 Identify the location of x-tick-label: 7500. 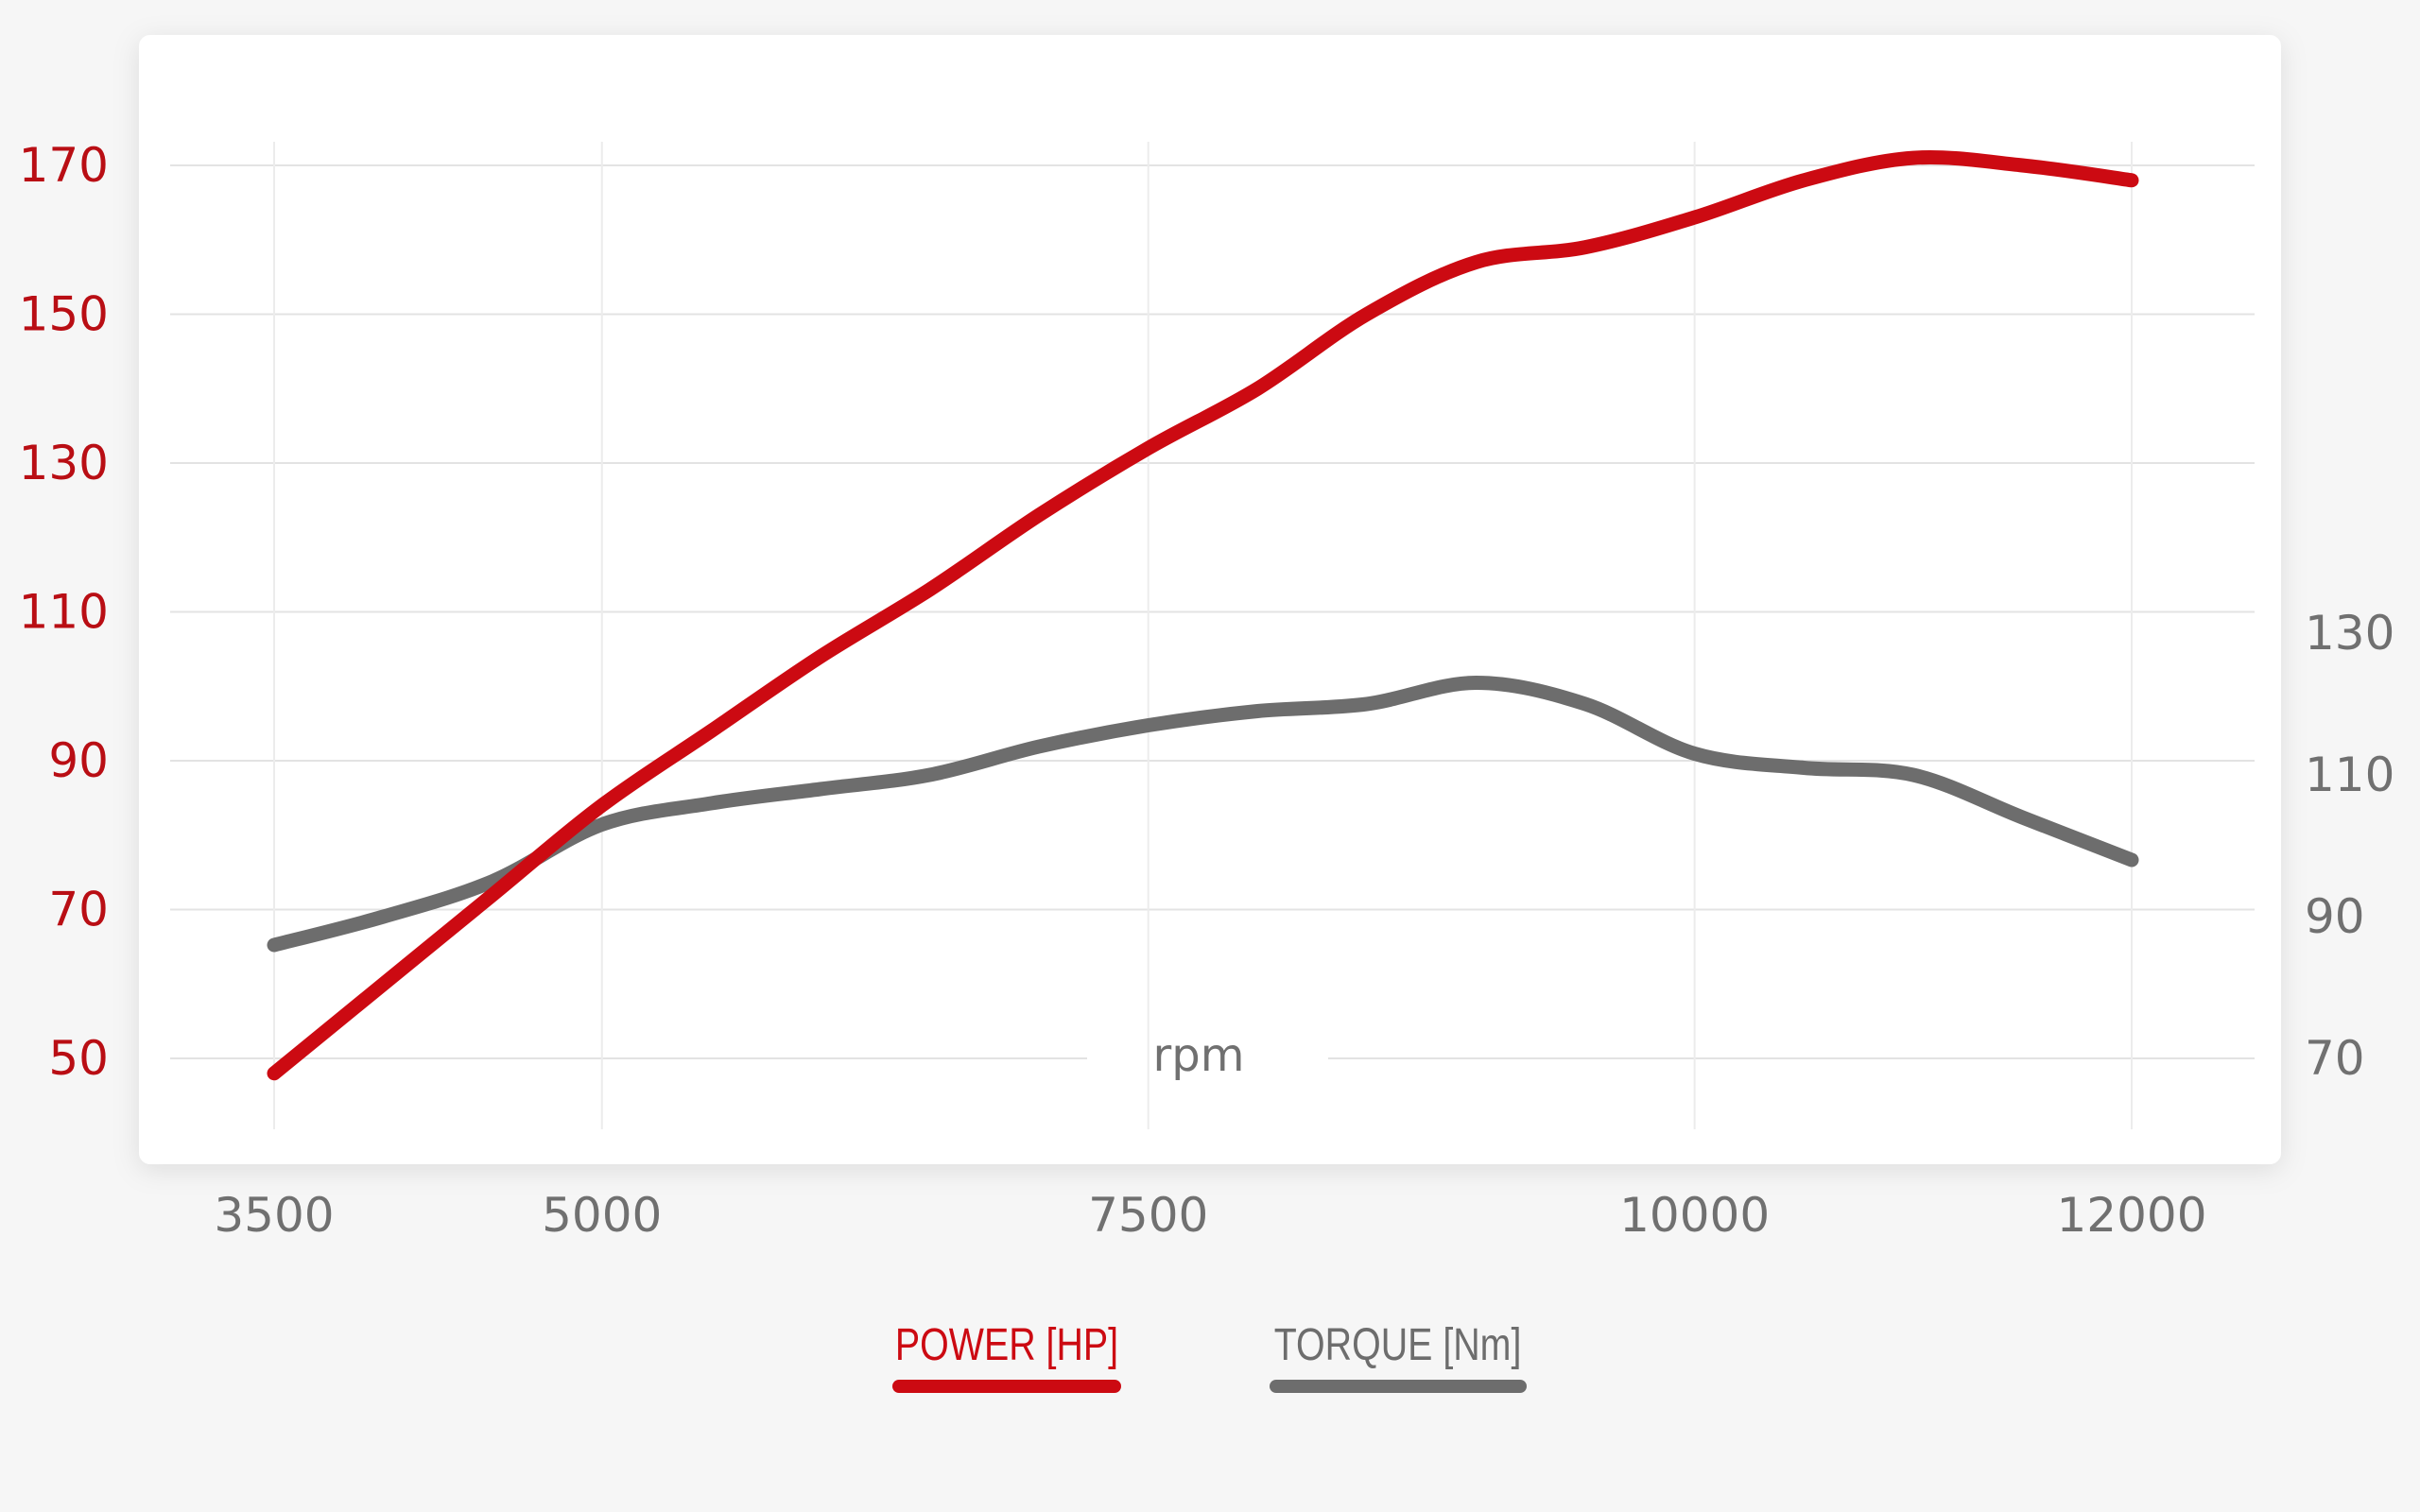
(1148, 1215).